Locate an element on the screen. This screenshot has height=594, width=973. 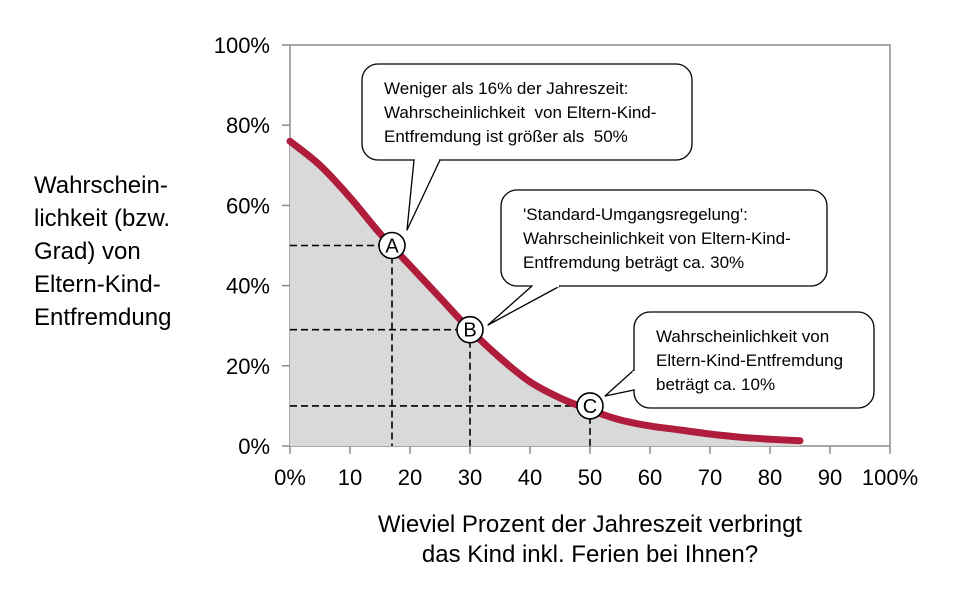
y-axis-title-line: Grad) von is located at coordinates (87, 251).